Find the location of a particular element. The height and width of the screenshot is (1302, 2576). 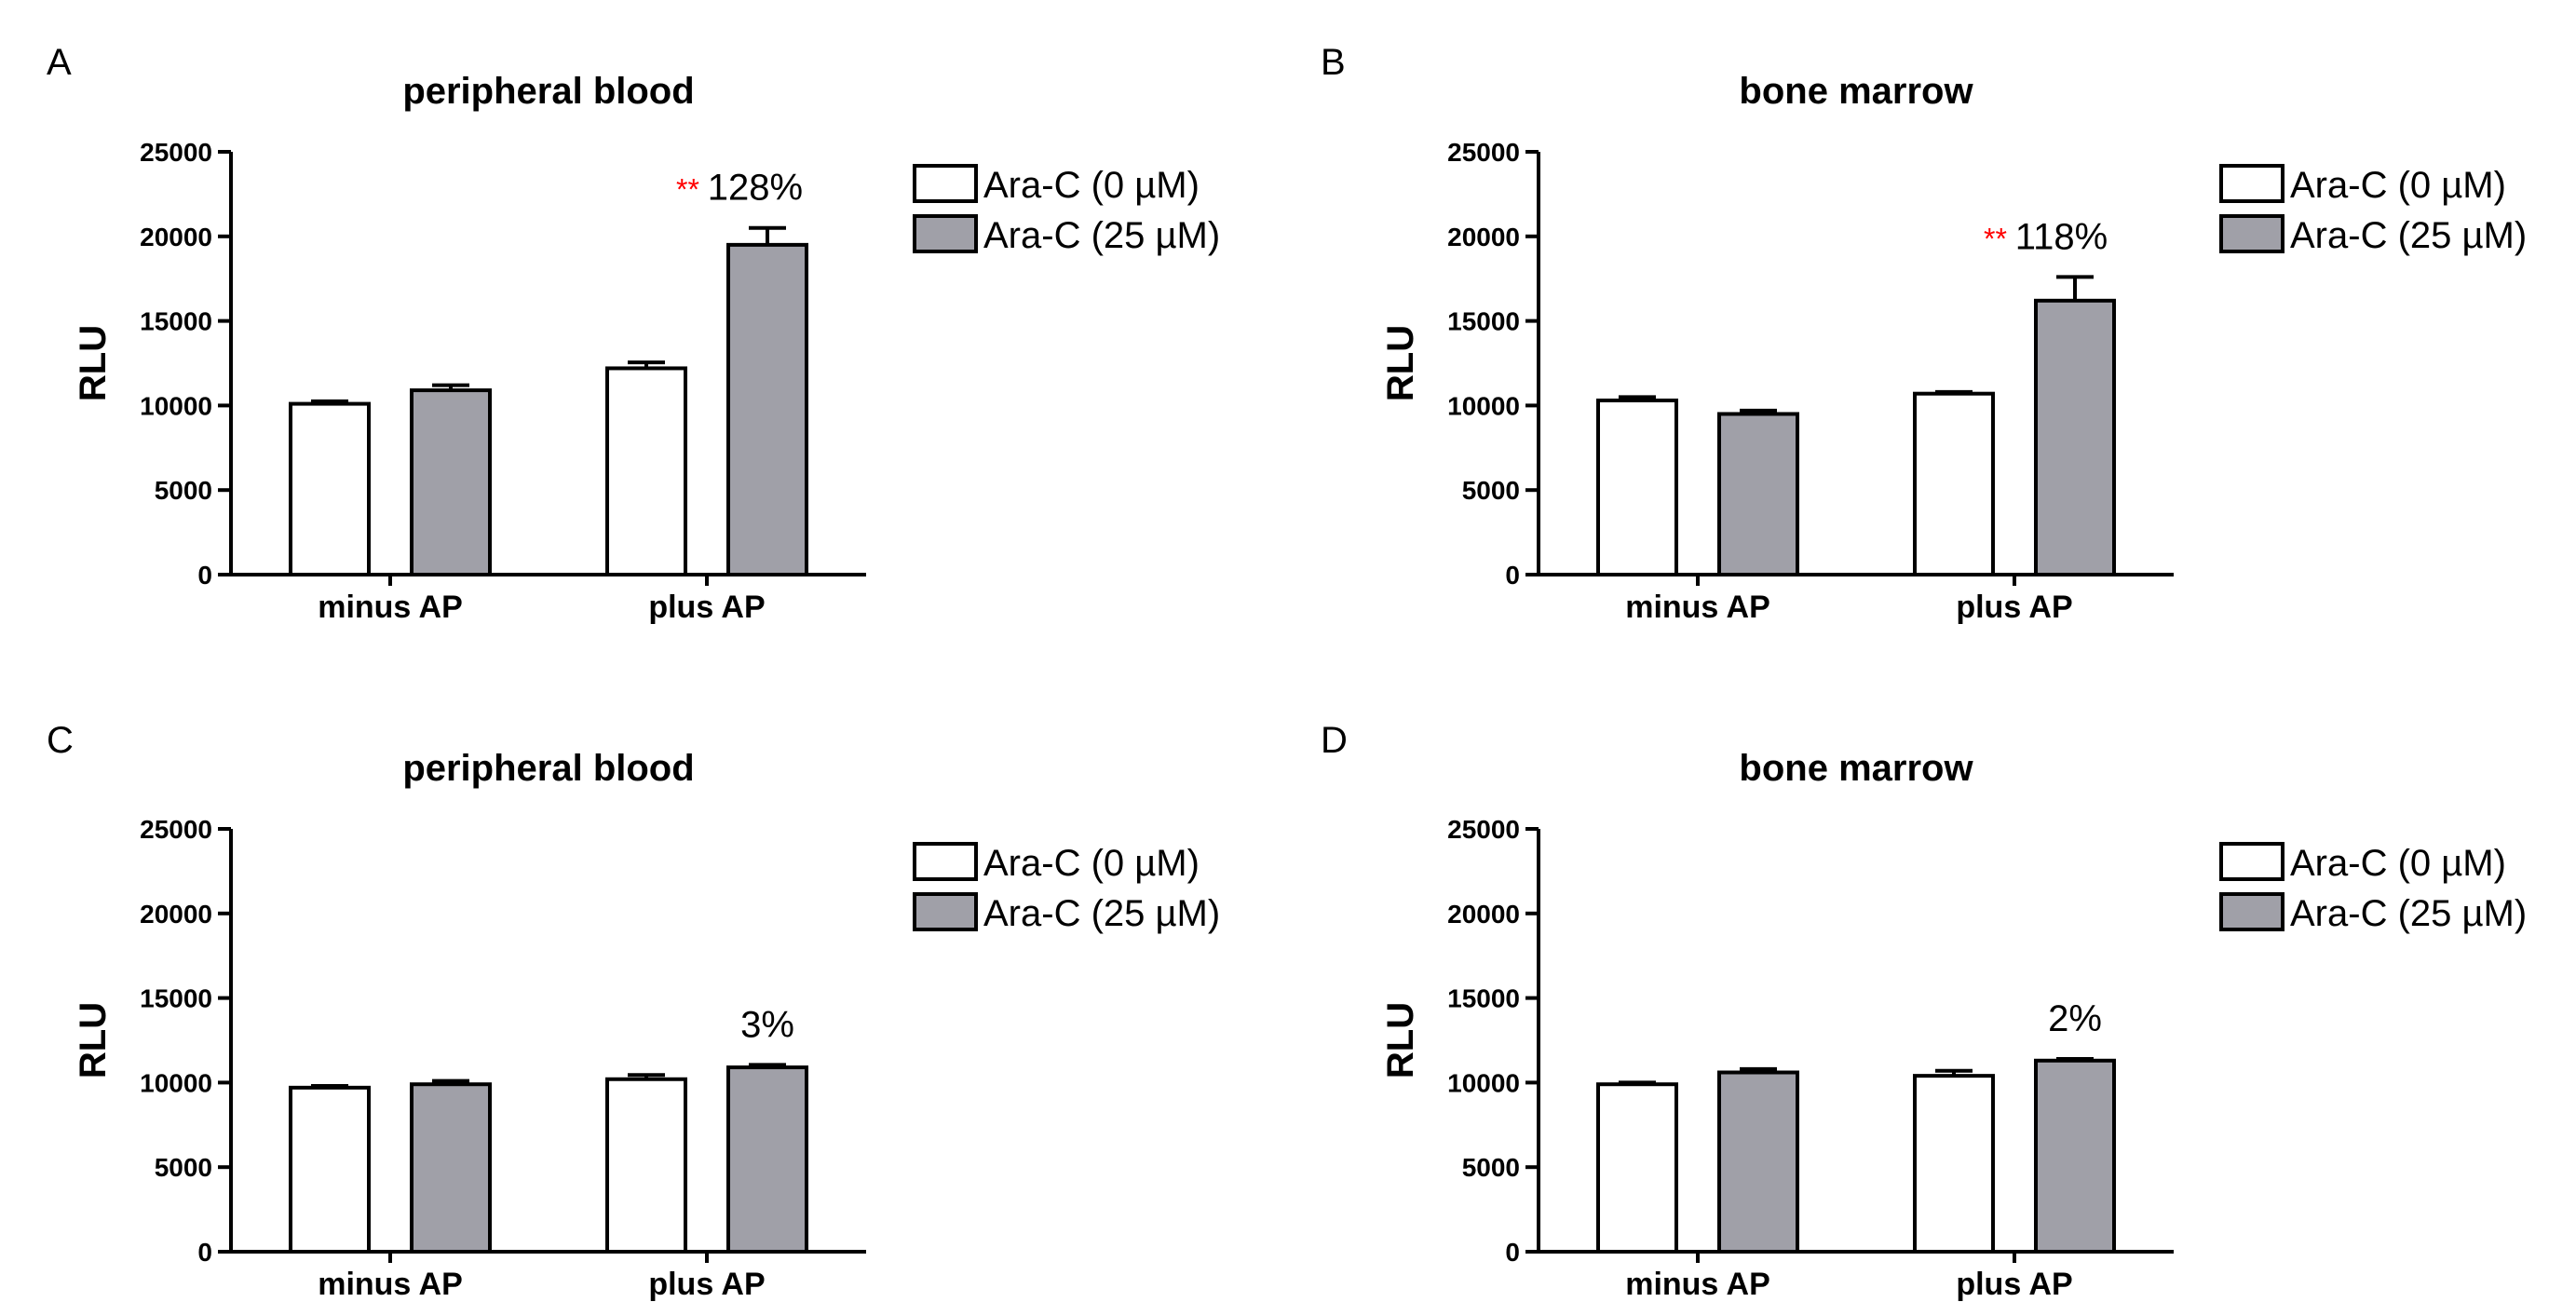

panel-label: C is located at coordinates (60, 740).